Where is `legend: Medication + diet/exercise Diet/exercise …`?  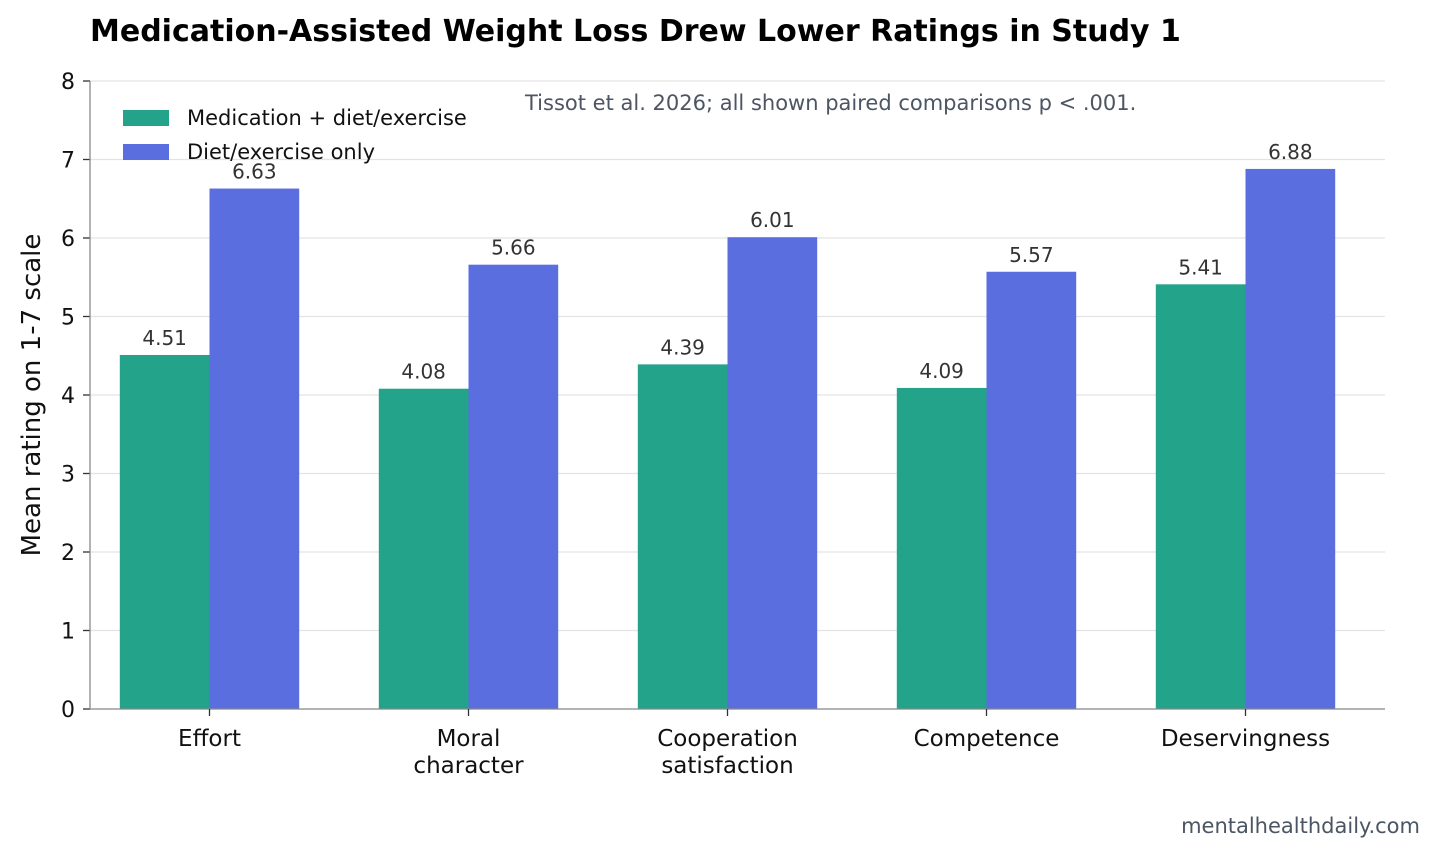 legend: Medication + diet/exercise Diet/exercise … is located at coordinates (295, 135).